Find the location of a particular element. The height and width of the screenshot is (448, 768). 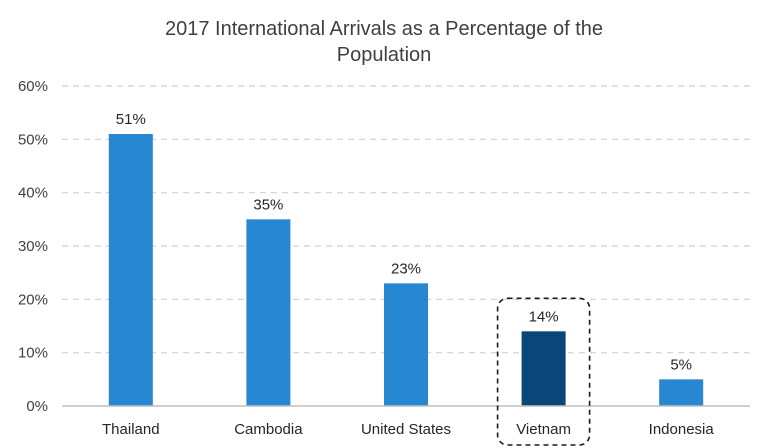

category-label: Cambodia is located at coordinates (268, 429).